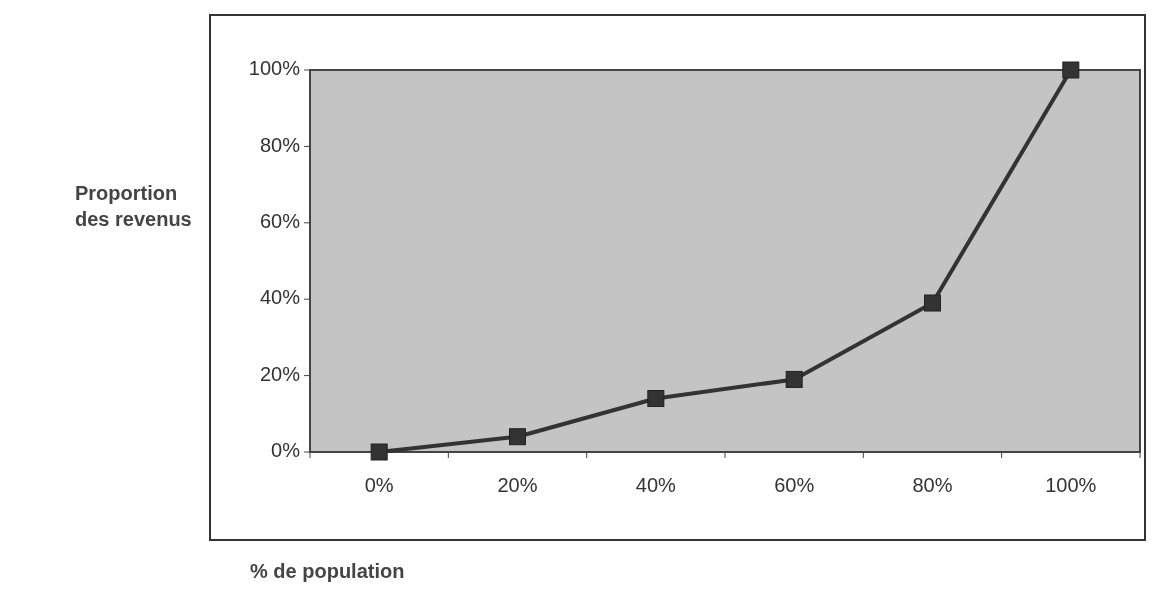 The image size is (1153, 597). Describe the element at coordinates (280, 373) in the screenshot. I see `y-tick-label: 20%` at that location.